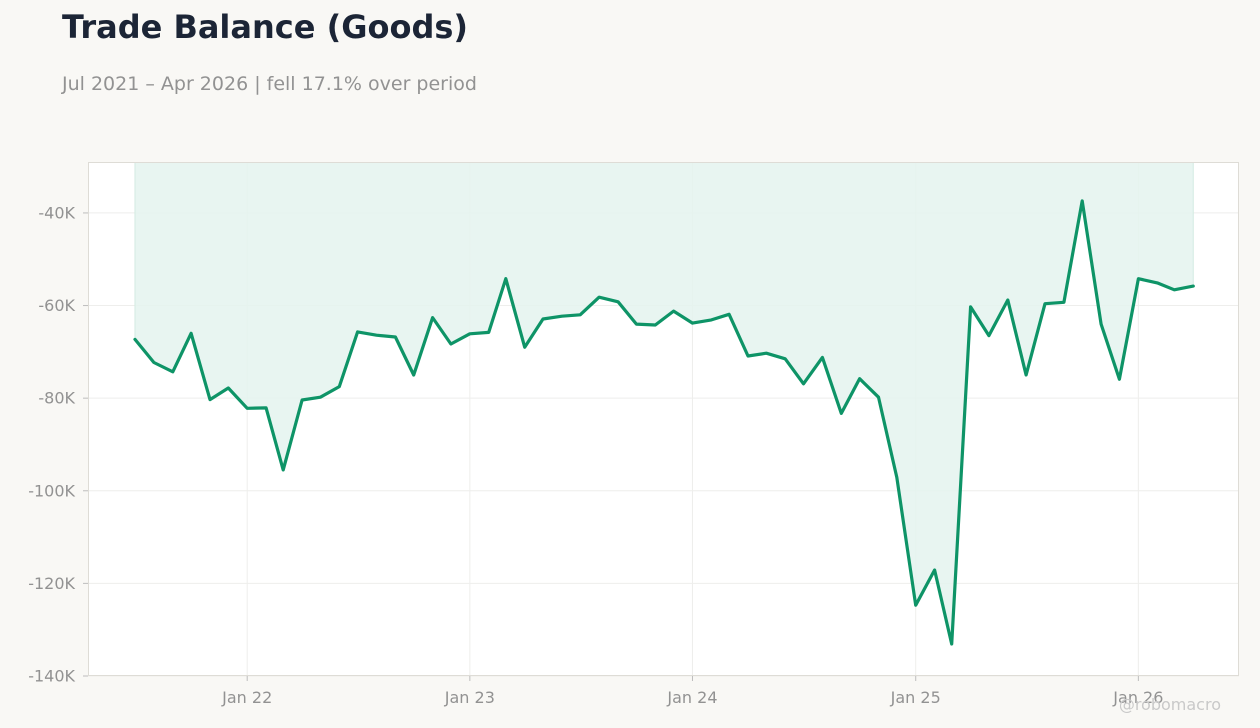  Describe the element at coordinates (691, 697) in the screenshot. I see `x-tick-label: Jan 24` at that location.